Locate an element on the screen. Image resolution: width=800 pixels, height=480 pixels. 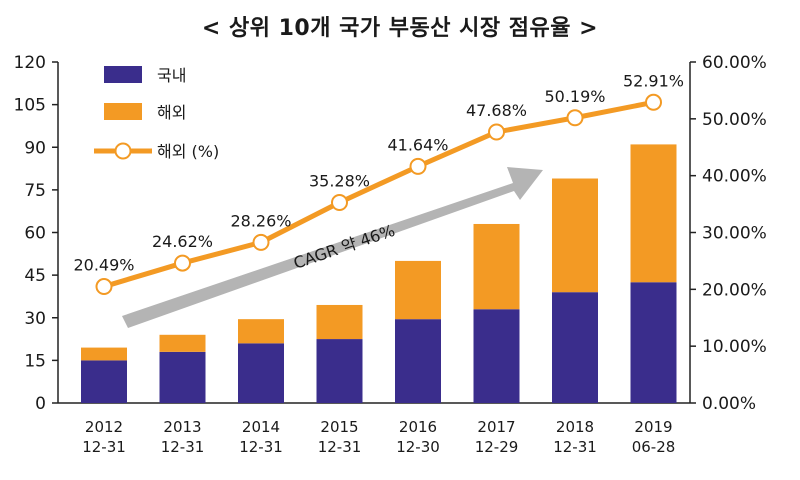
x-tick-year: 2014 is located at coordinates (261, 427).